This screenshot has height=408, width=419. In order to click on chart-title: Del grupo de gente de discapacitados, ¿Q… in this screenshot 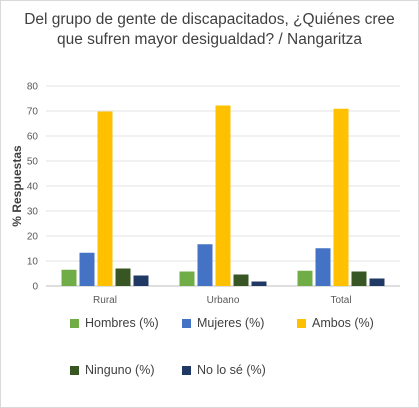, I will do `click(209, 30)`.